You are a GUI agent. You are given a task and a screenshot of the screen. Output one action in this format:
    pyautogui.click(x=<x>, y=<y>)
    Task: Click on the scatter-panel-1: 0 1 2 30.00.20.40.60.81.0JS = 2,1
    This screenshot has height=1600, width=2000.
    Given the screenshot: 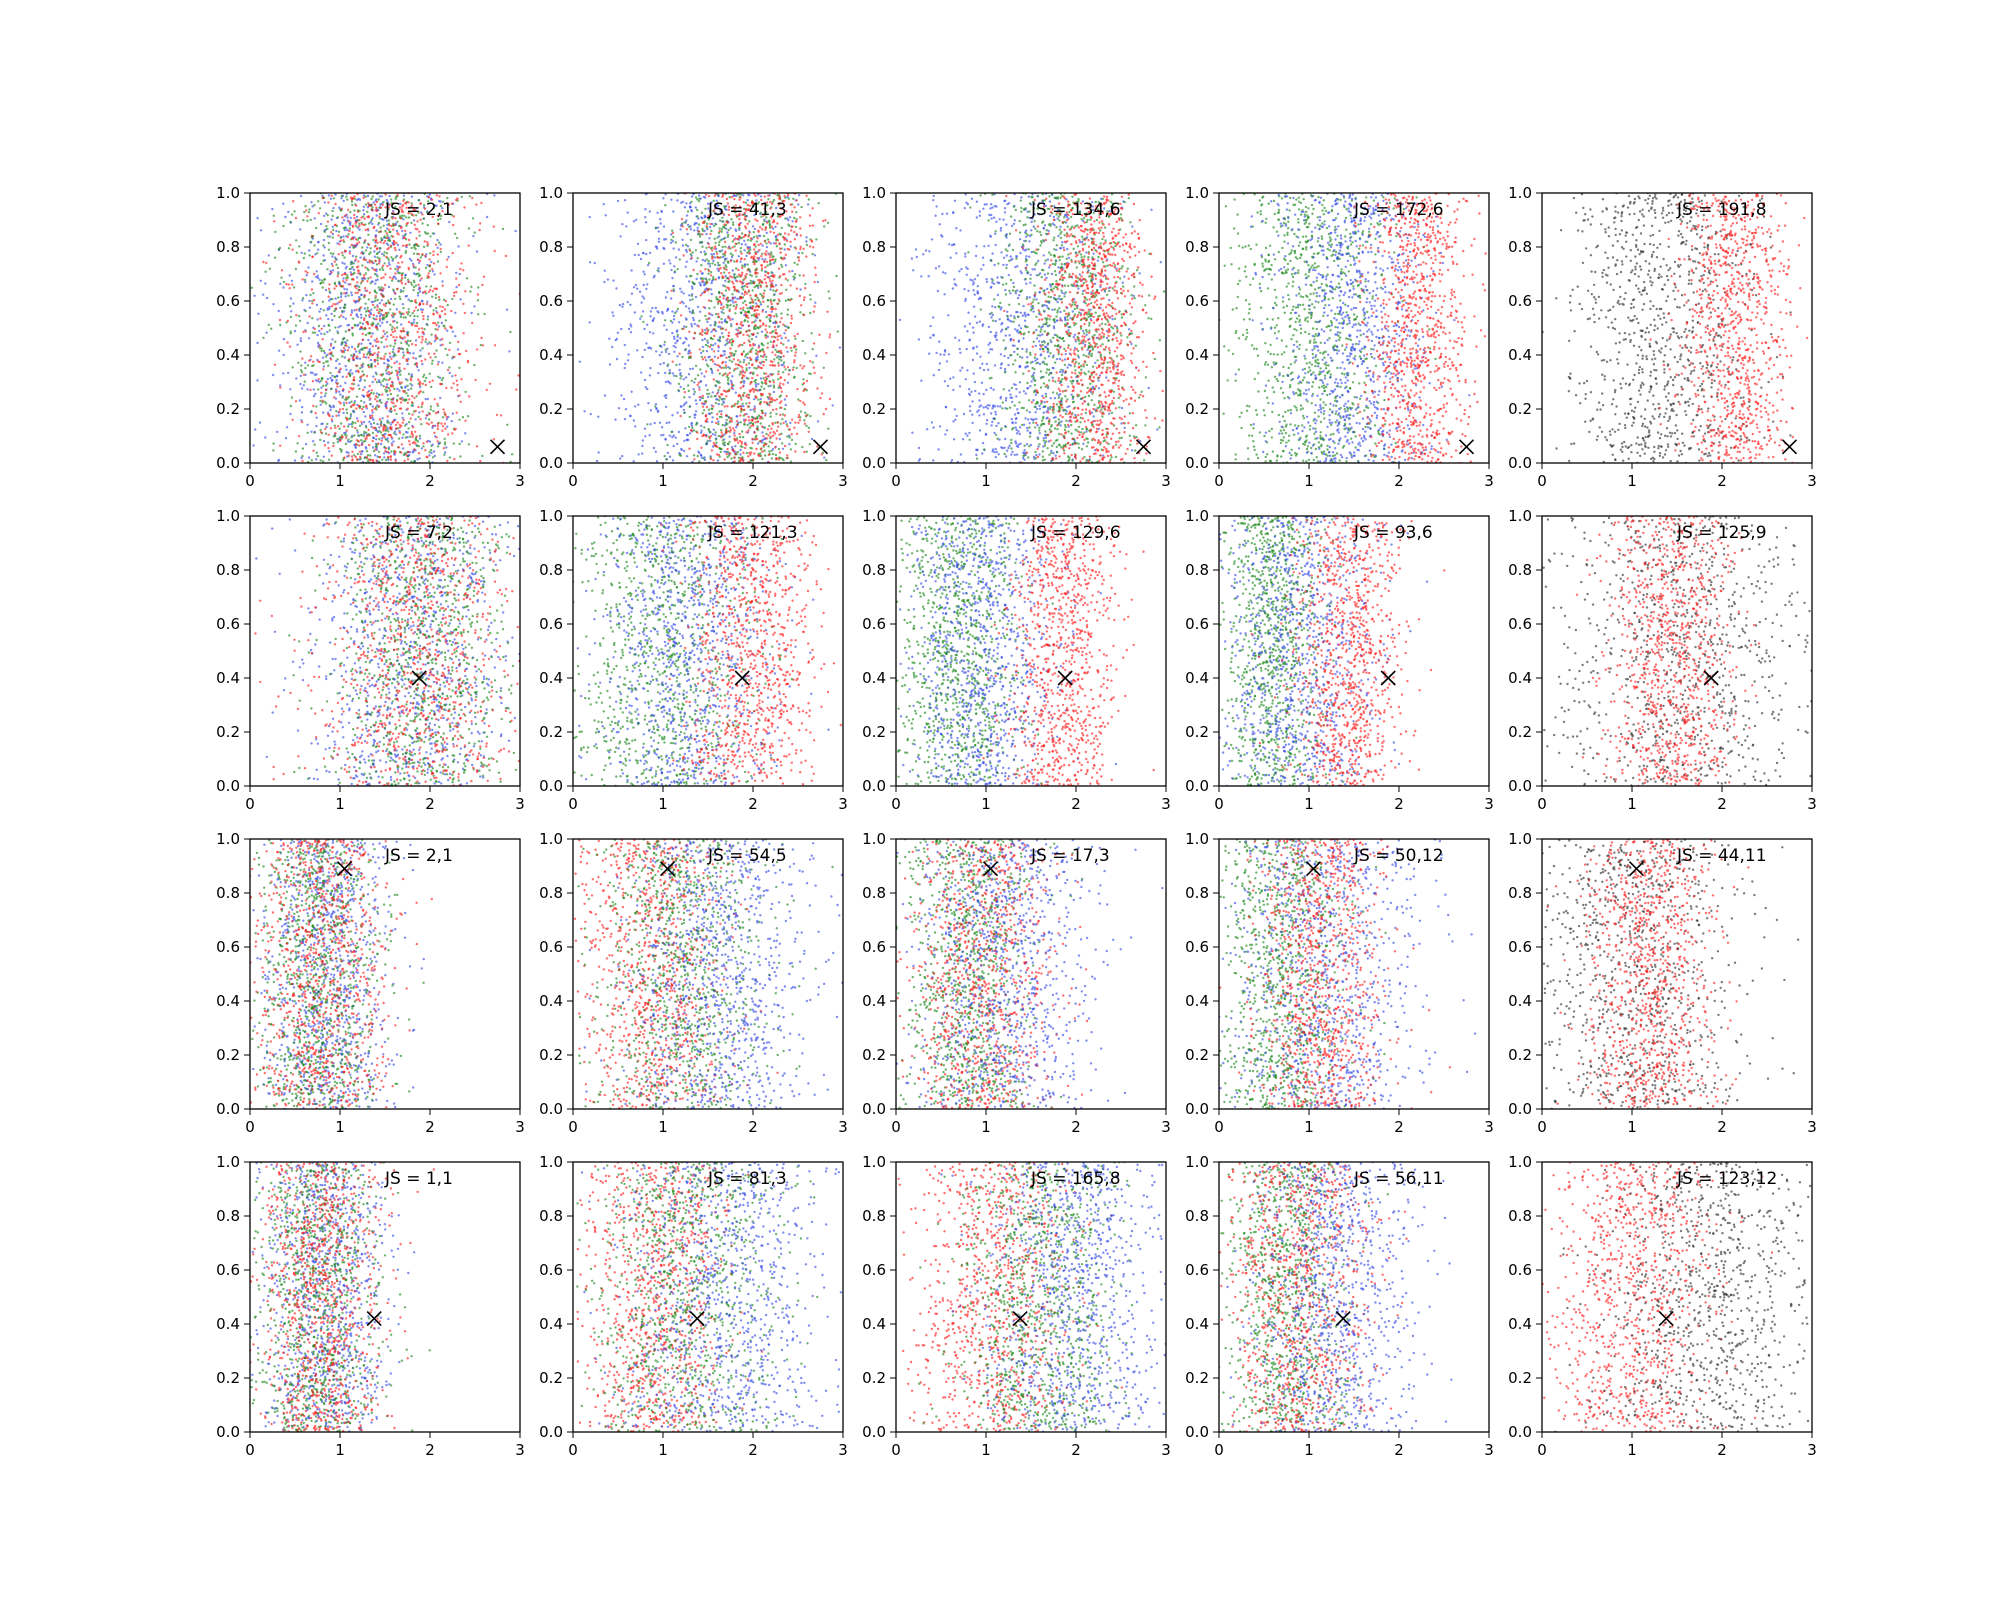 What is the action you would take?
    pyautogui.click(x=370, y=337)
    